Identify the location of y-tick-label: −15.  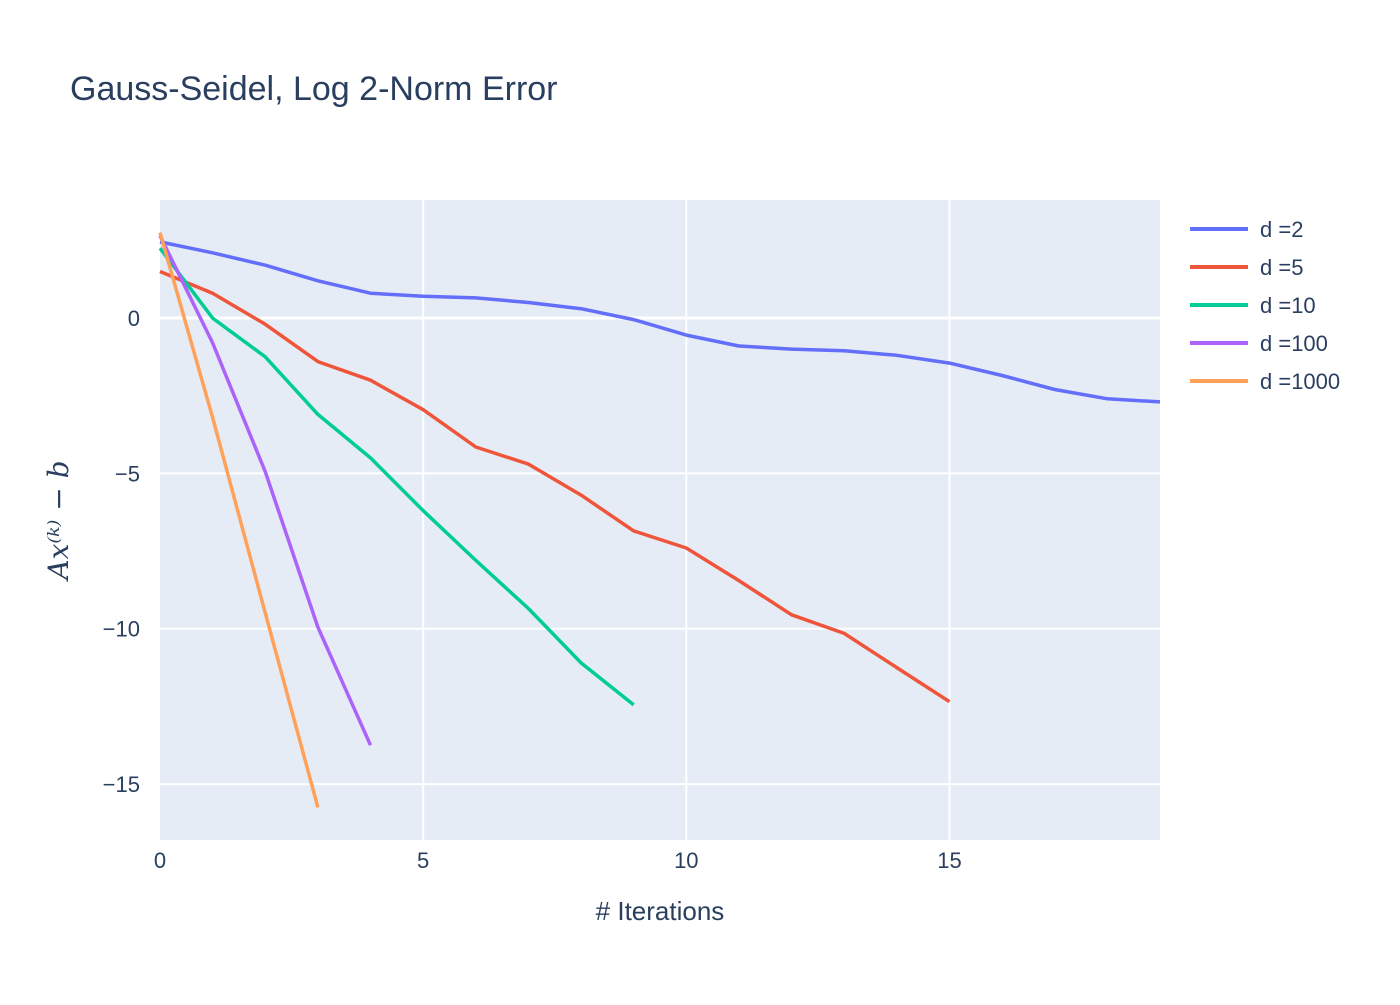
(121, 784).